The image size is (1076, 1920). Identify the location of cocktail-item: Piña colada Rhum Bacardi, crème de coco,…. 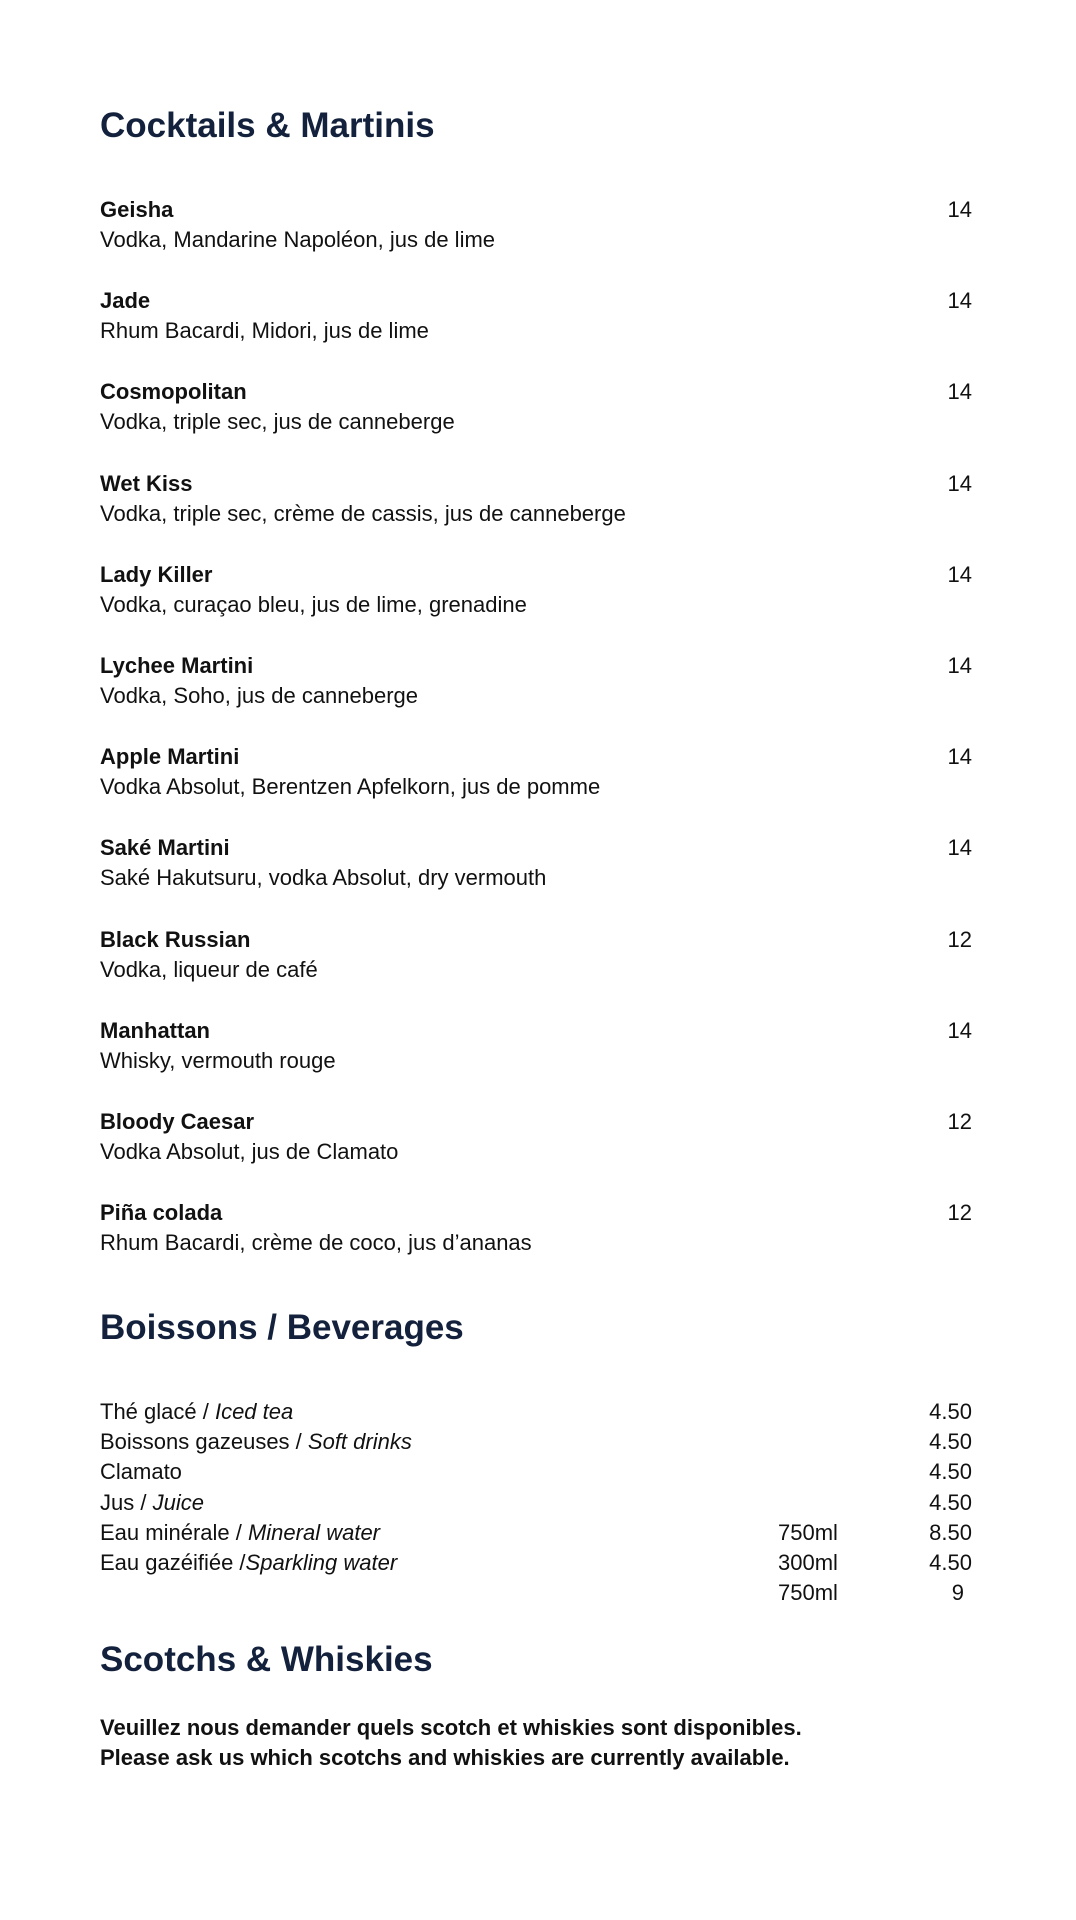
(536, 1228).